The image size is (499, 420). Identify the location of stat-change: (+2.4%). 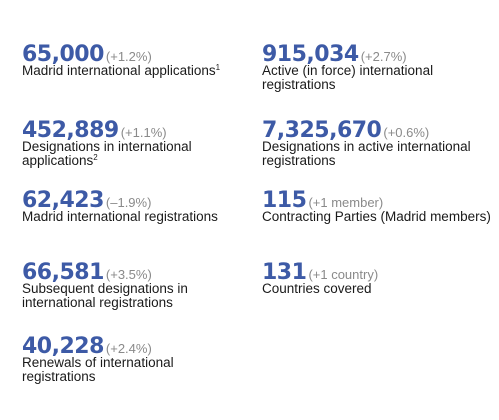
(128, 348).